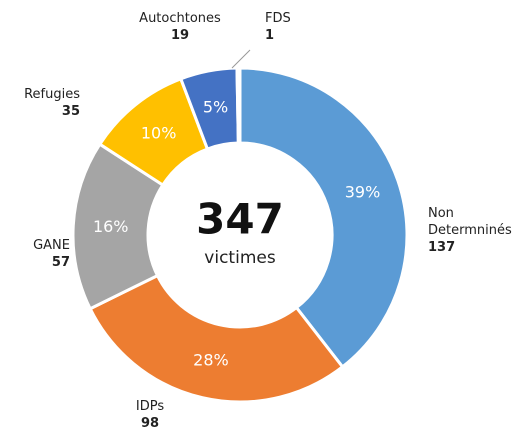 The width and height of the screenshot is (528, 439). Describe the element at coordinates (180, 35) in the screenshot. I see `category-value: 19` at that location.